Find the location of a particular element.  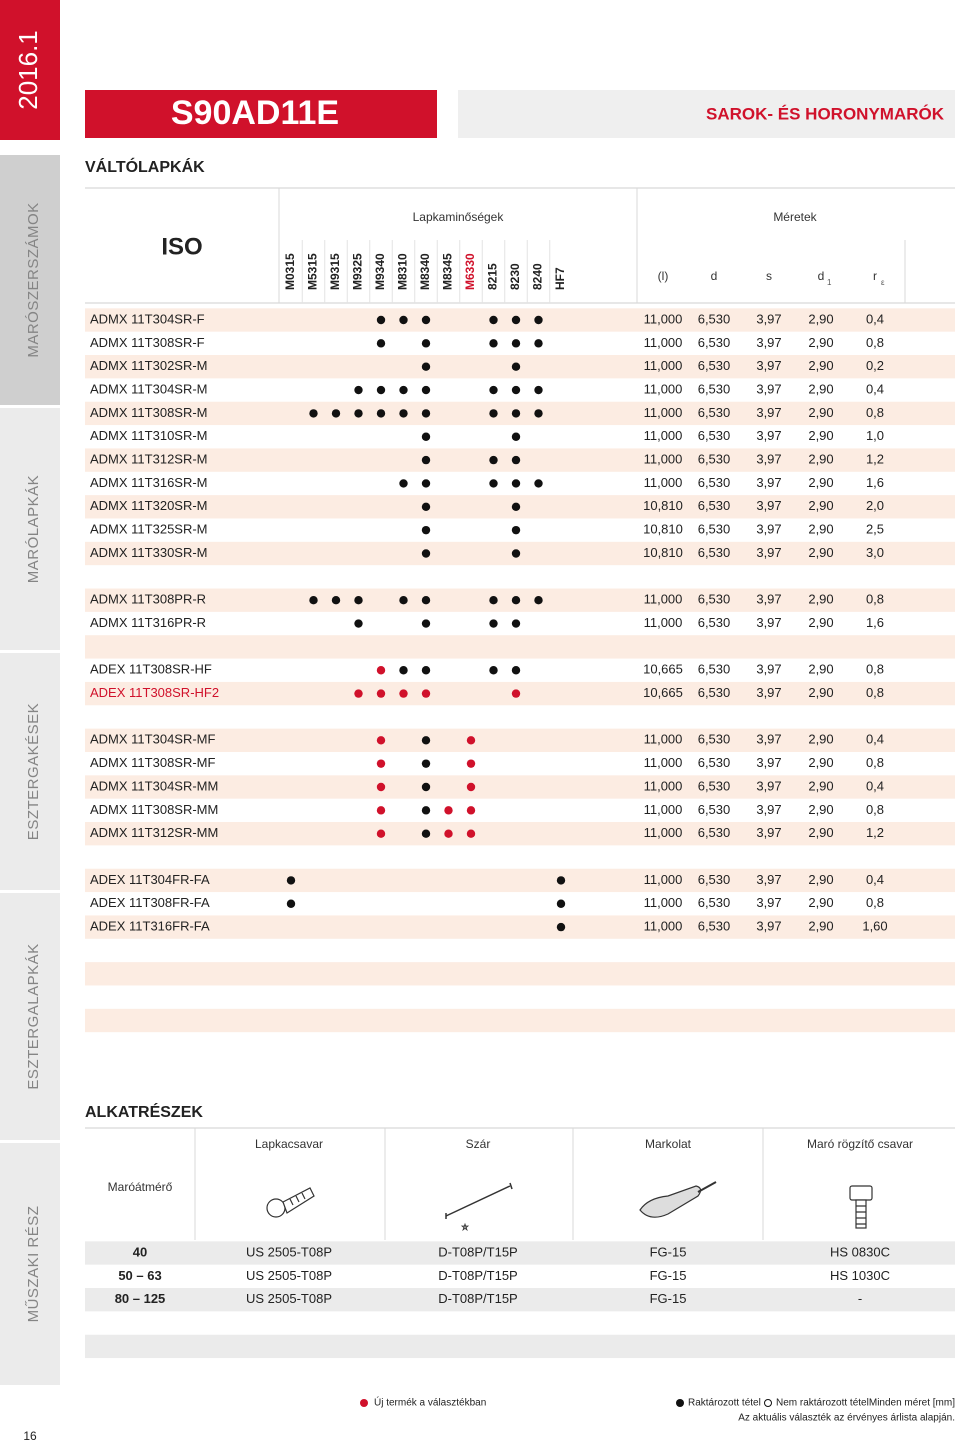

iso-code: ADMX 11T308PR-R is located at coordinates (148, 599).